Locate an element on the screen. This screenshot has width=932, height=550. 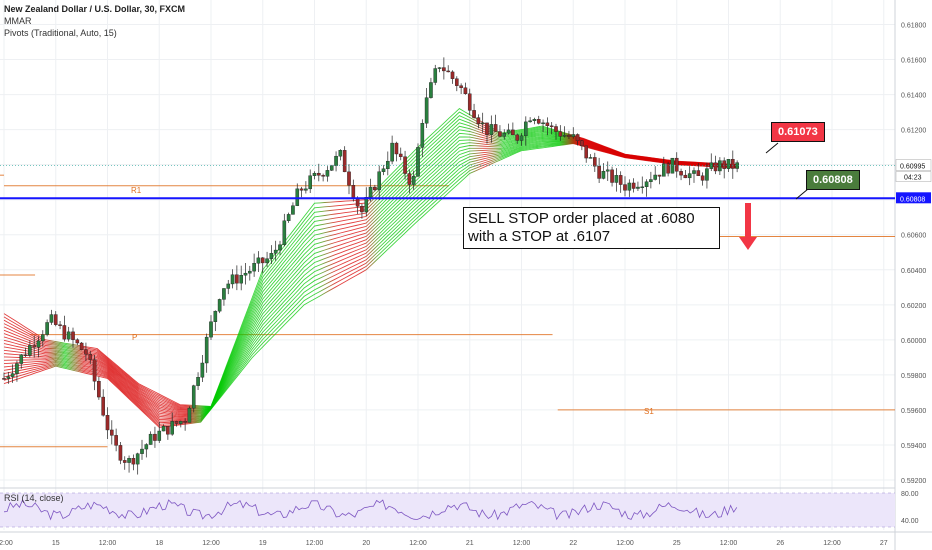
price-tick-label: 0.61200 is located at coordinates (913, 131).